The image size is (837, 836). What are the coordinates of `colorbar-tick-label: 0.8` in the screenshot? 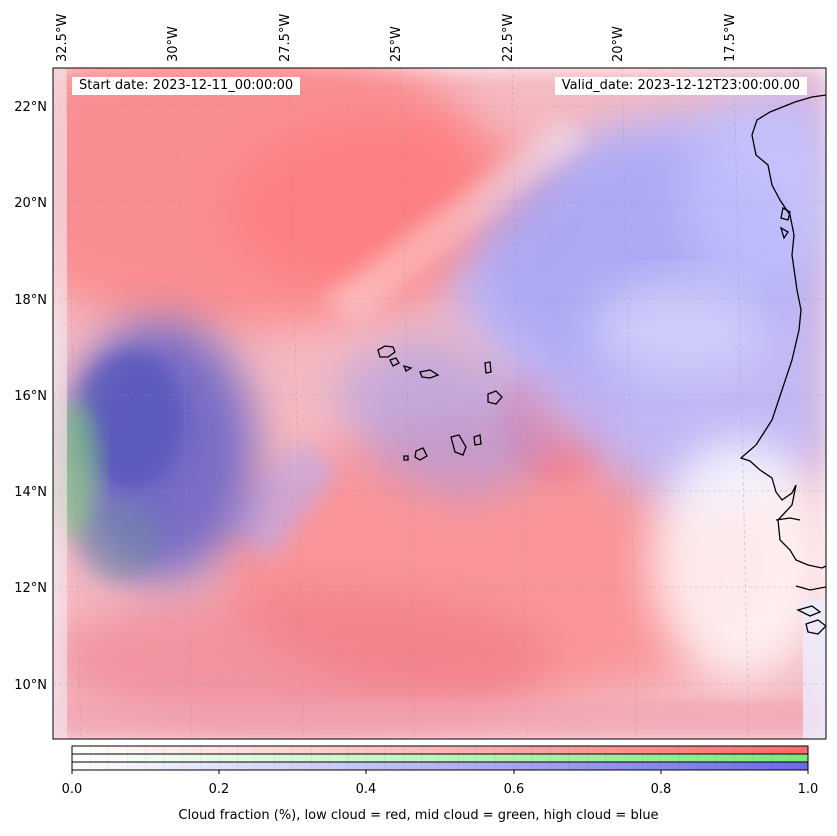 It's located at (661, 789).